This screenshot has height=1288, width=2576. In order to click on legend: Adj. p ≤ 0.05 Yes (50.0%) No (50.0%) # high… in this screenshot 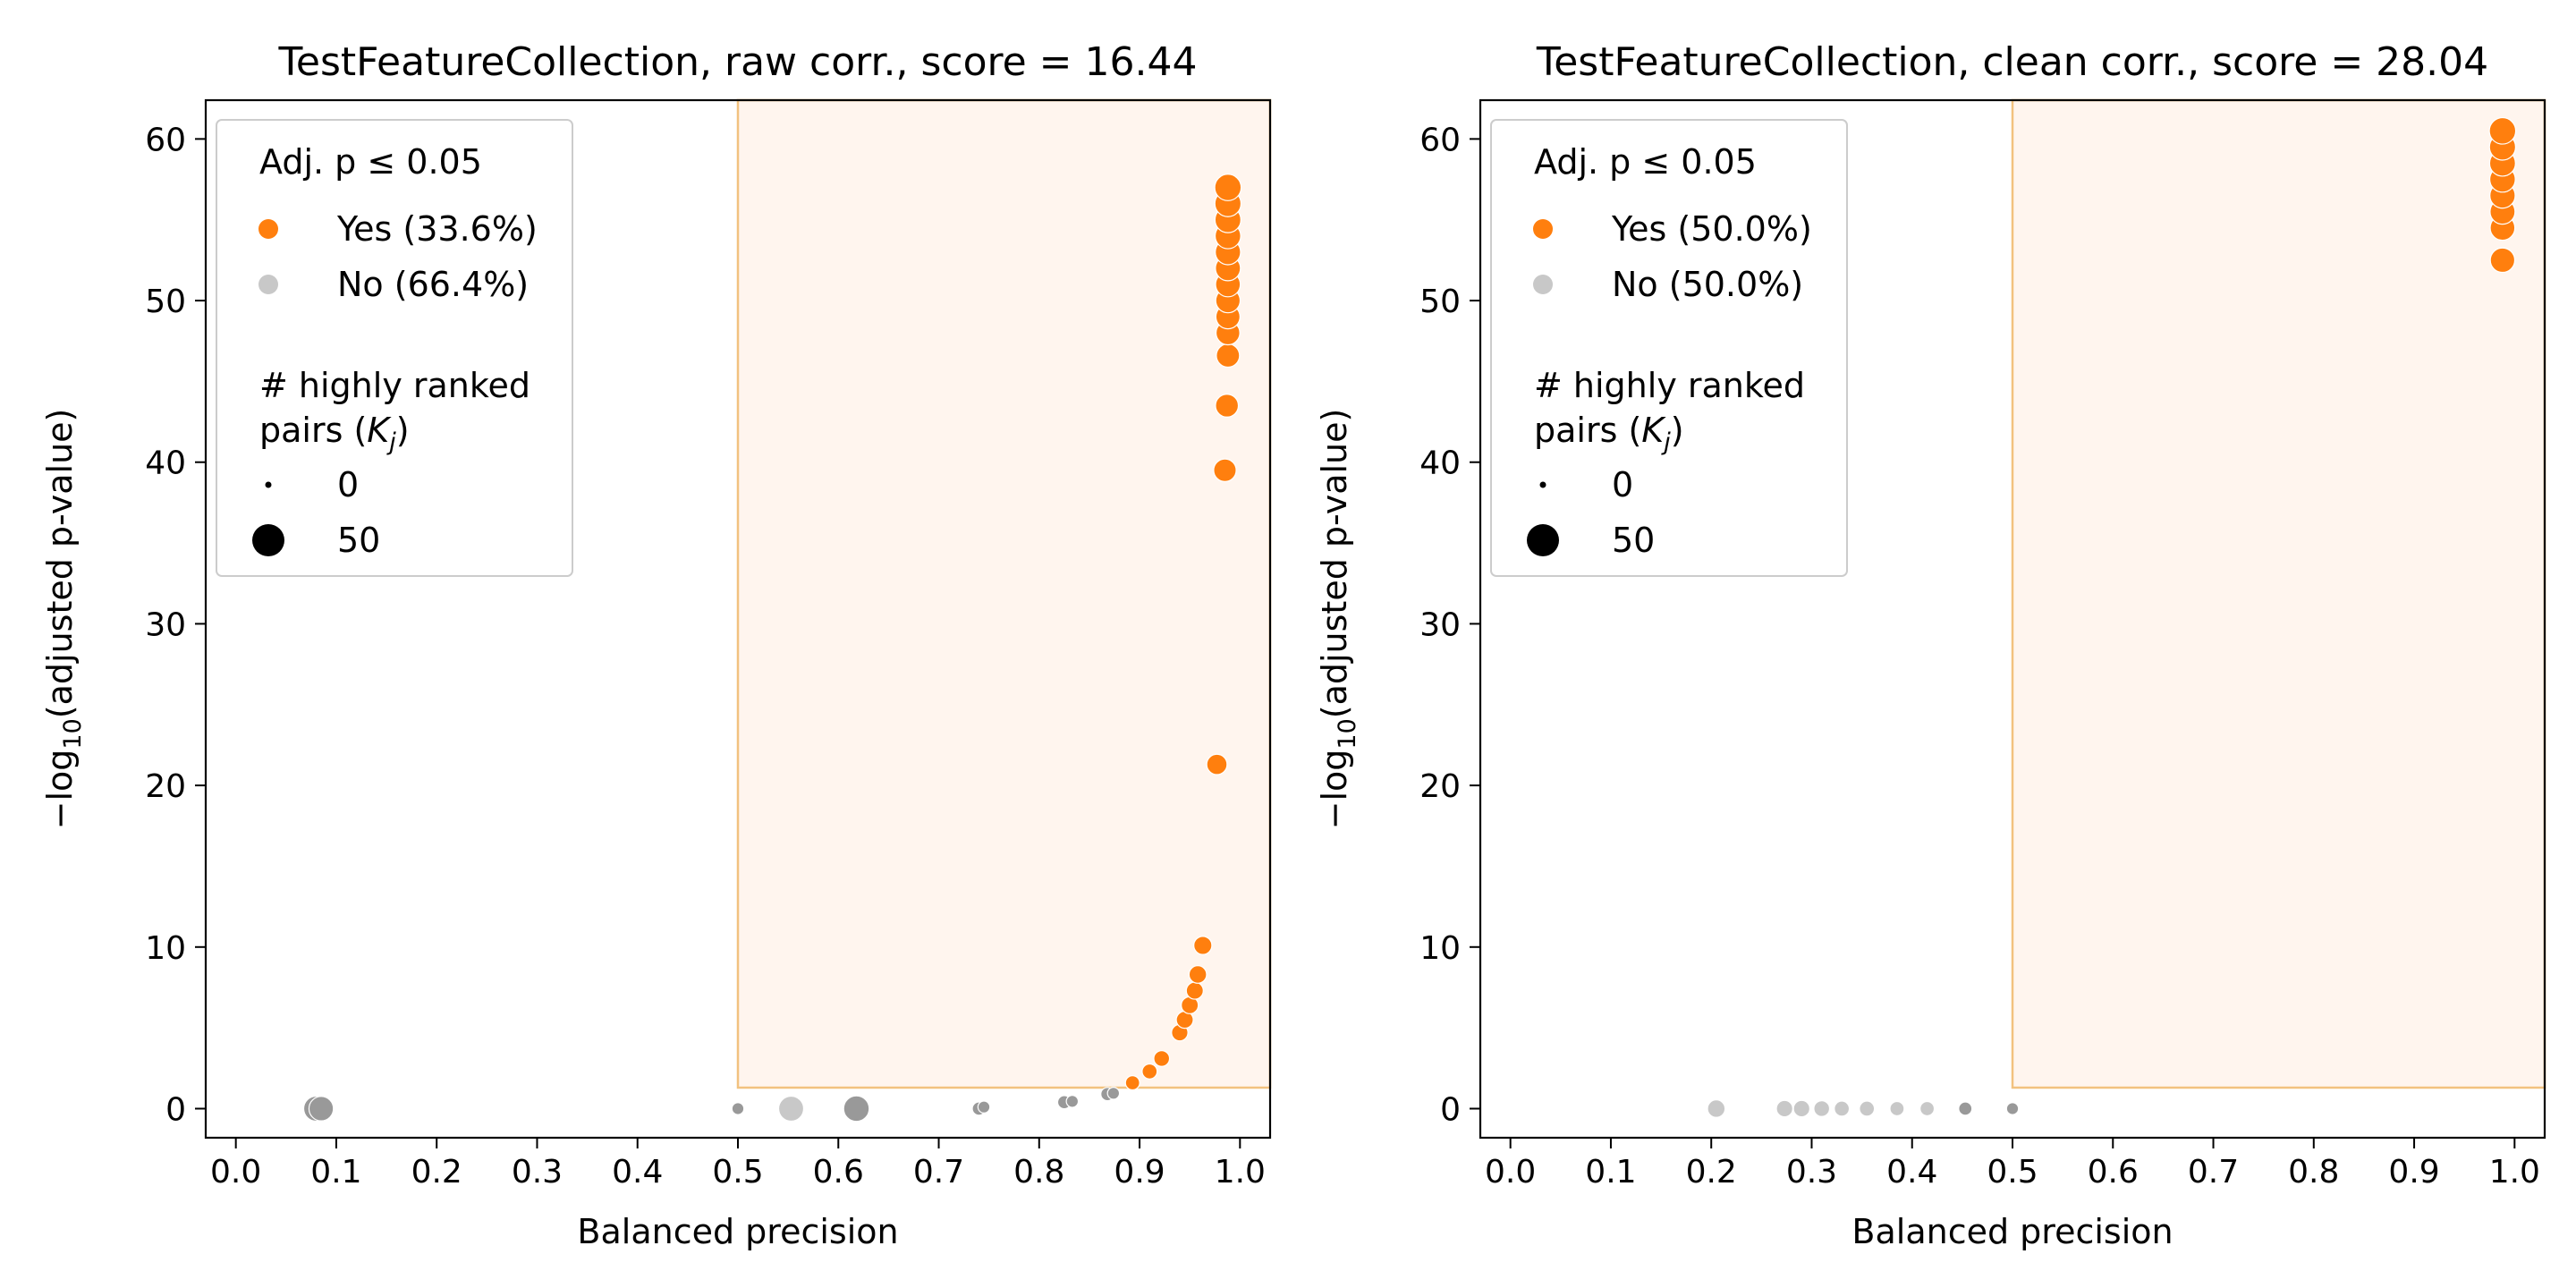, I will do `click(1669, 348)`.